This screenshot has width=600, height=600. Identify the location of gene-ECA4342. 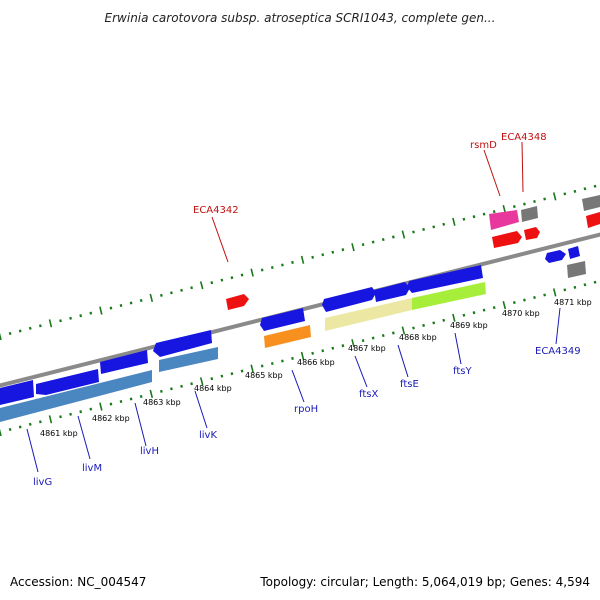
(237, 302).